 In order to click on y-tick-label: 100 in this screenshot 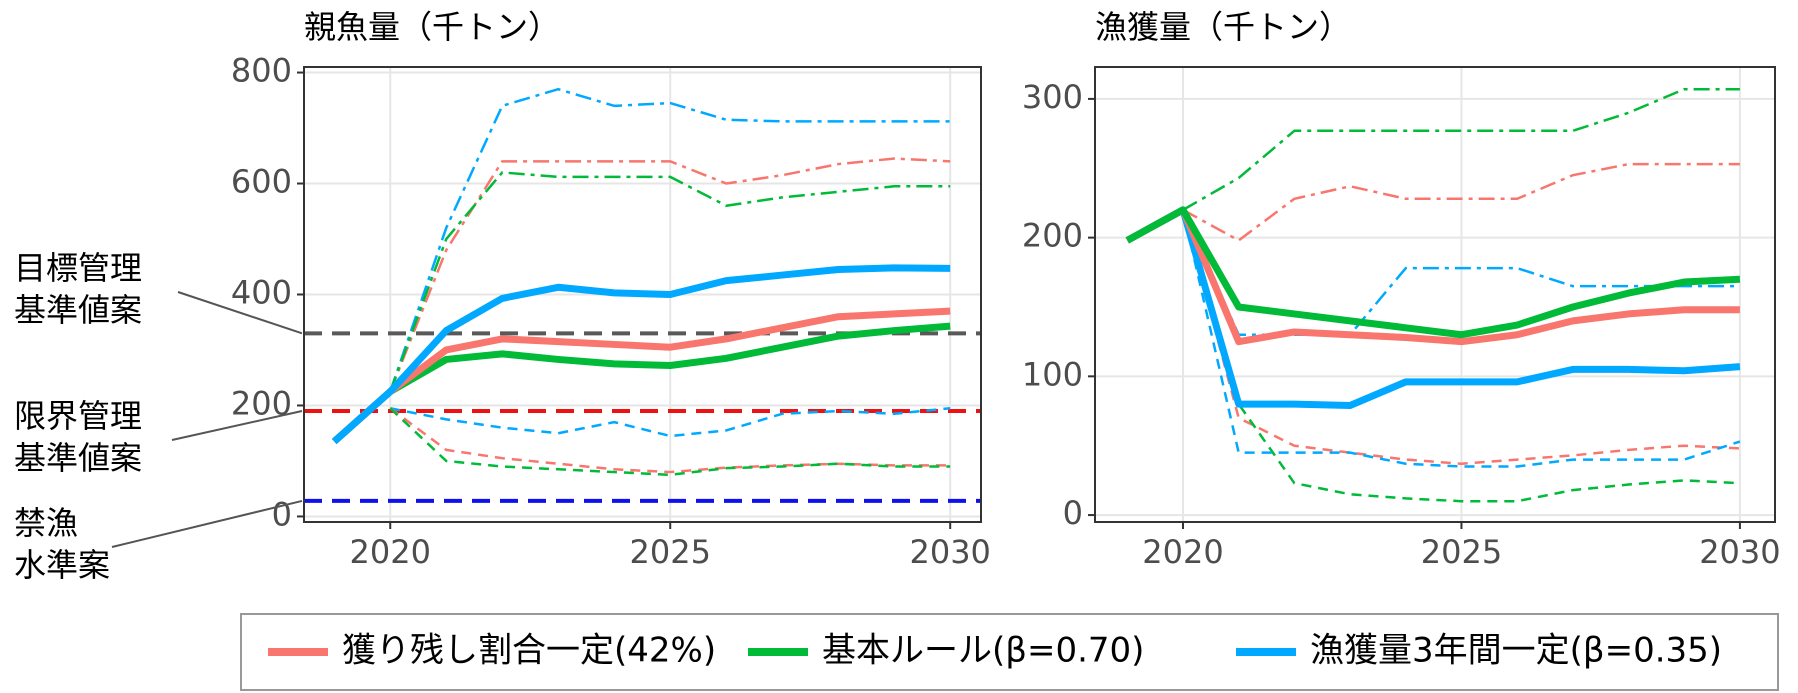, I will do `click(1052, 374)`.